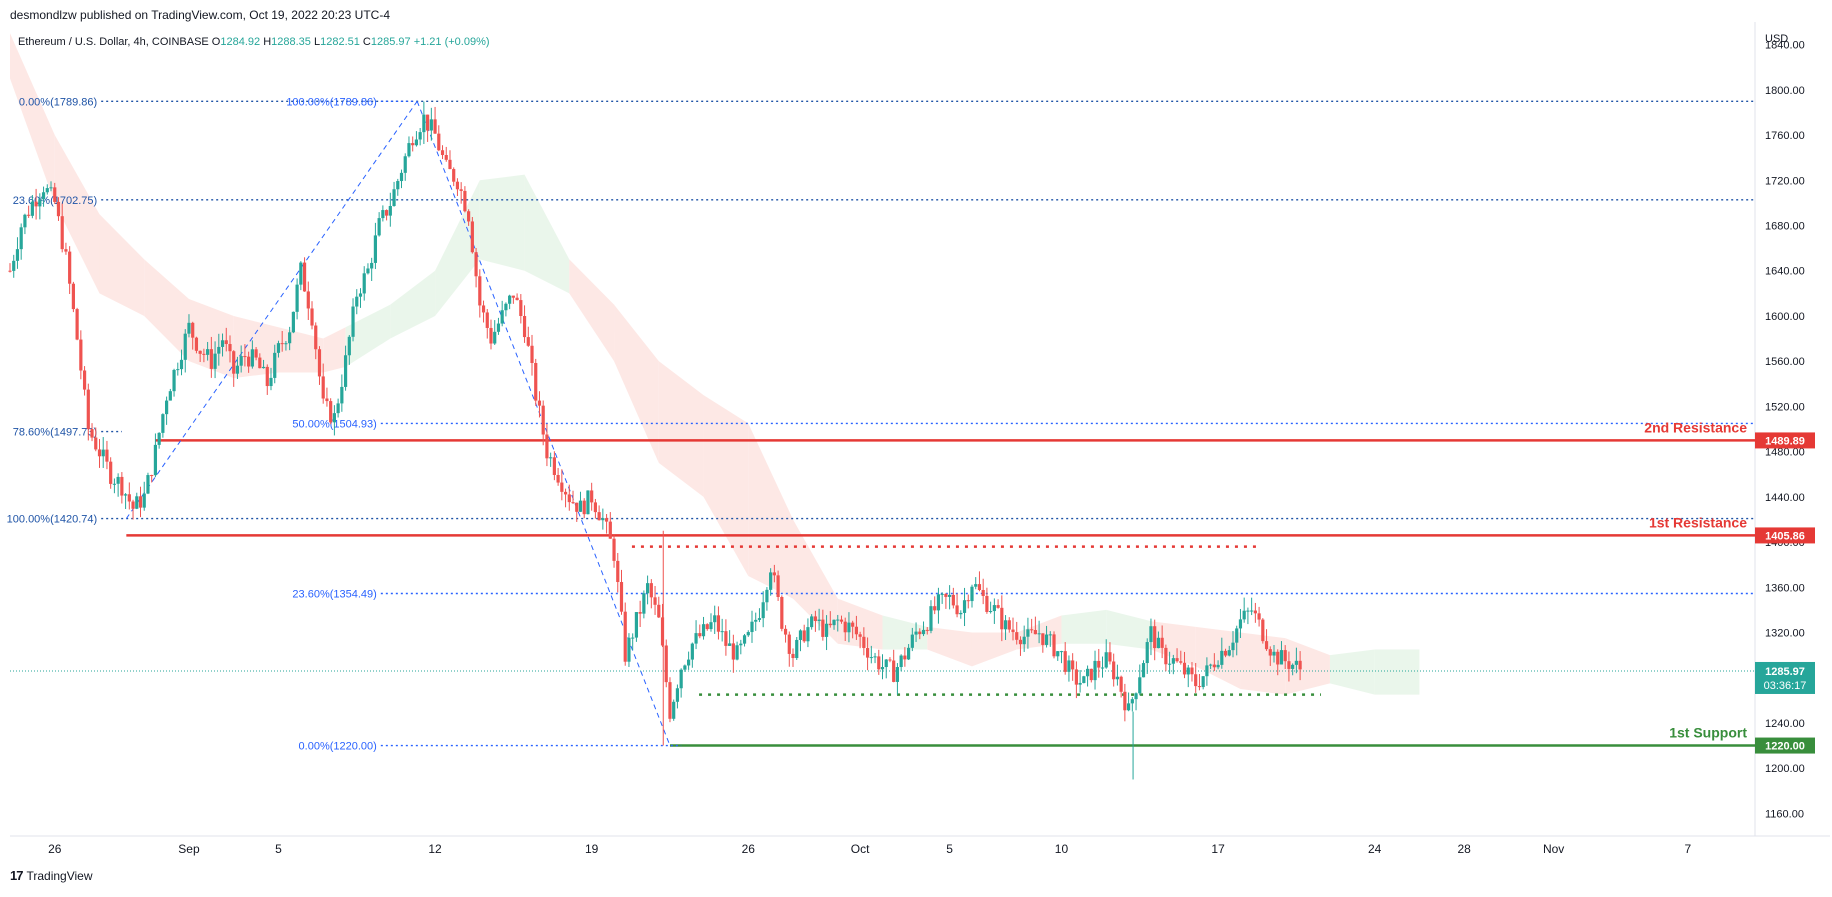 The height and width of the screenshot is (897, 1832). What do you see at coordinates (1784, 814) in the screenshot?
I see `y-tick-label: 1160.00` at bounding box center [1784, 814].